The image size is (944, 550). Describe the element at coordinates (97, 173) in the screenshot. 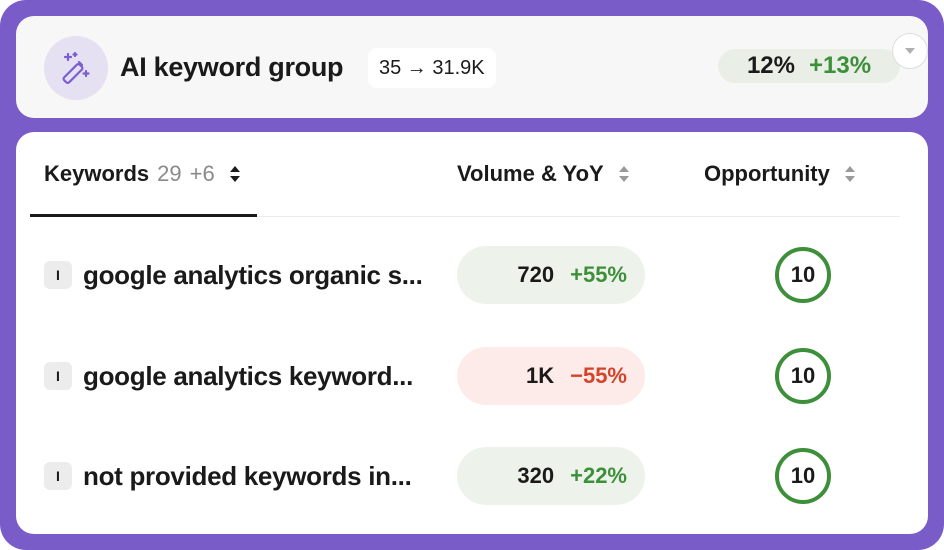

I see `keywords-label: Keywords` at that location.